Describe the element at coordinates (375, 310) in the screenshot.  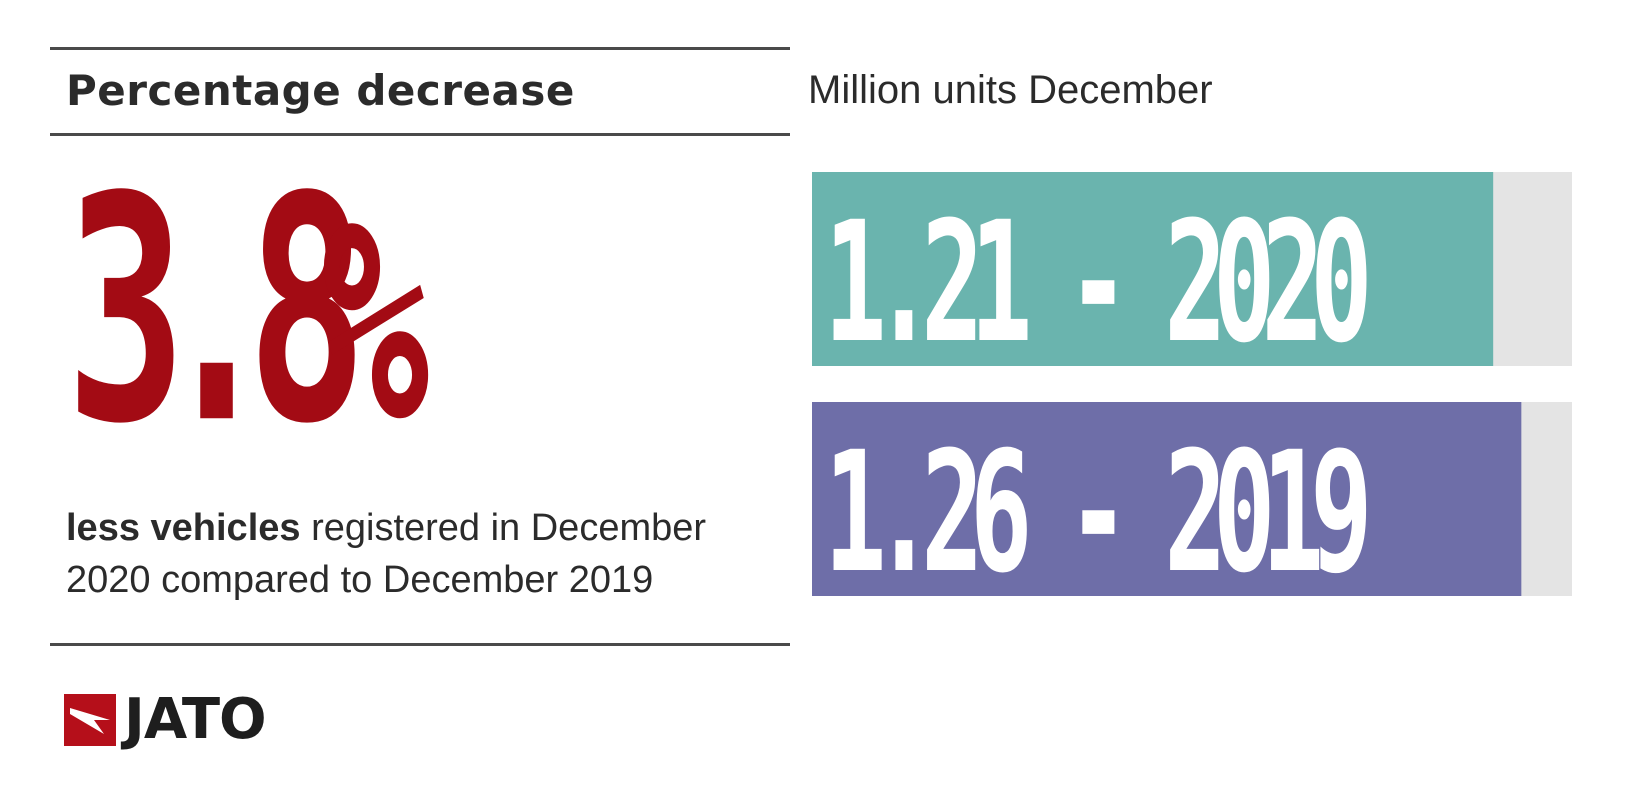
I see `percentage-unit: %` at that location.